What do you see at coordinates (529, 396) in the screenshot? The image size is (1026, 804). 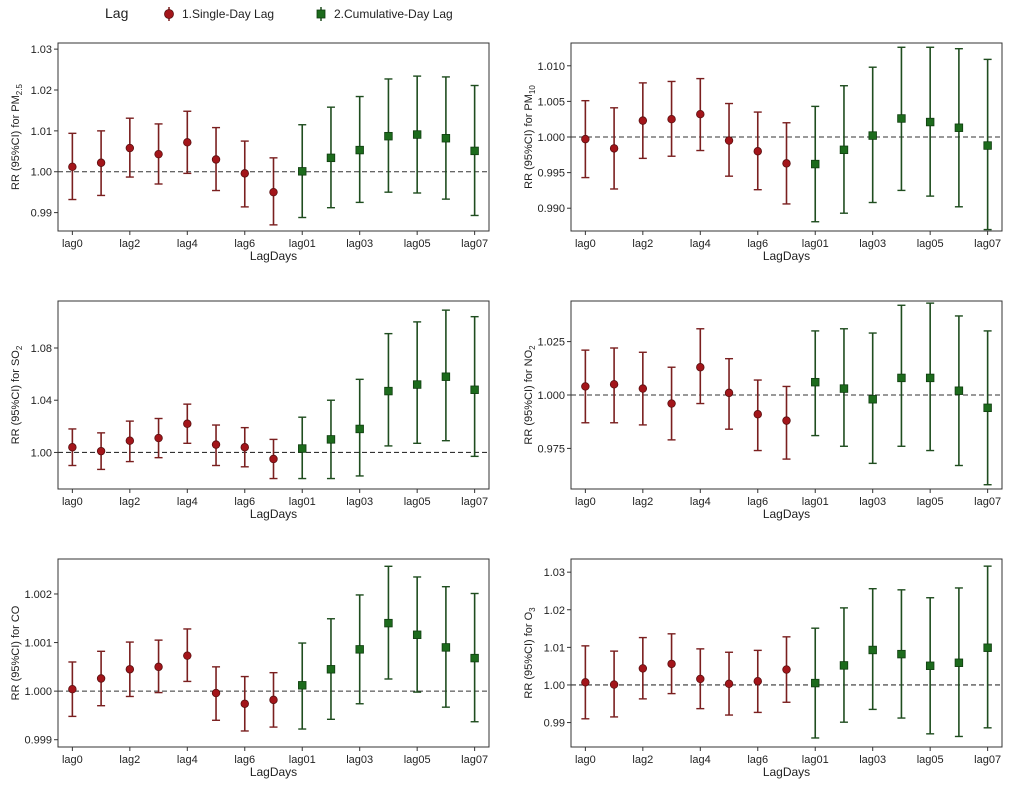 I see `y-axis-title-main: RR (95%CI) for NO` at bounding box center [529, 396].